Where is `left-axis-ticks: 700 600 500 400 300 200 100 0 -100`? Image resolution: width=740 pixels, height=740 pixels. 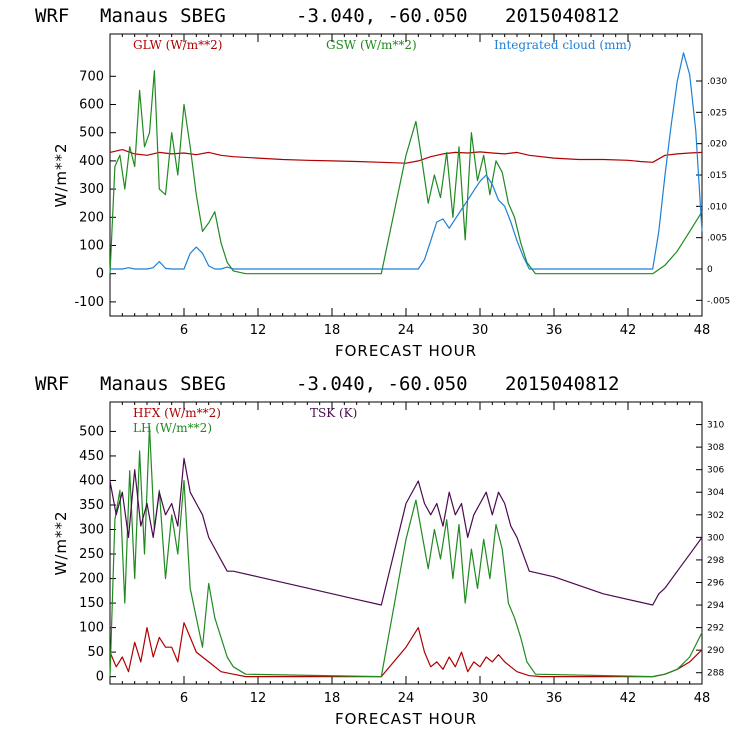 left-axis-ticks: 700 600 500 400 300 200 100 0 -100 is located at coordinates (95, 189).